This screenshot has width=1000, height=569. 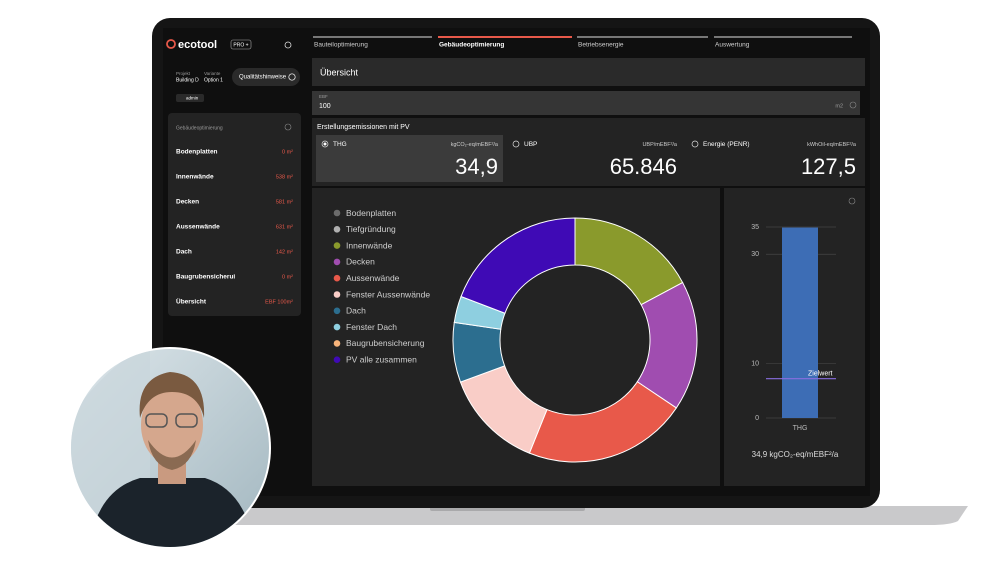 What do you see at coordinates (476, 166) in the screenshot?
I see `card-value: 34,9` at bounding box center [476, 166].